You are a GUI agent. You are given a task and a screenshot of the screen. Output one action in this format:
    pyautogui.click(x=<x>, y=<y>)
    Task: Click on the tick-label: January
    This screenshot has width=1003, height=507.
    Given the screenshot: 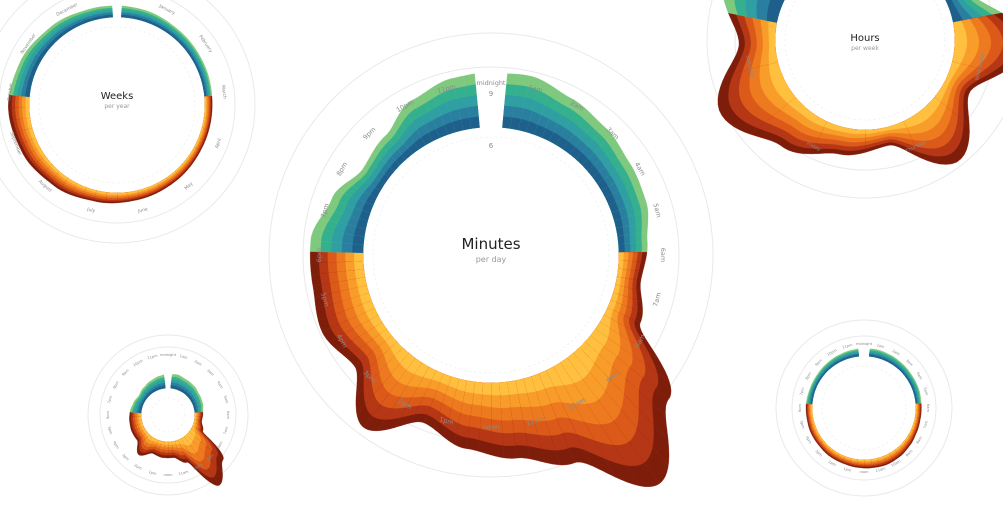 What is the action you would take?
    pyautogui.click(x=166, y=10)
    